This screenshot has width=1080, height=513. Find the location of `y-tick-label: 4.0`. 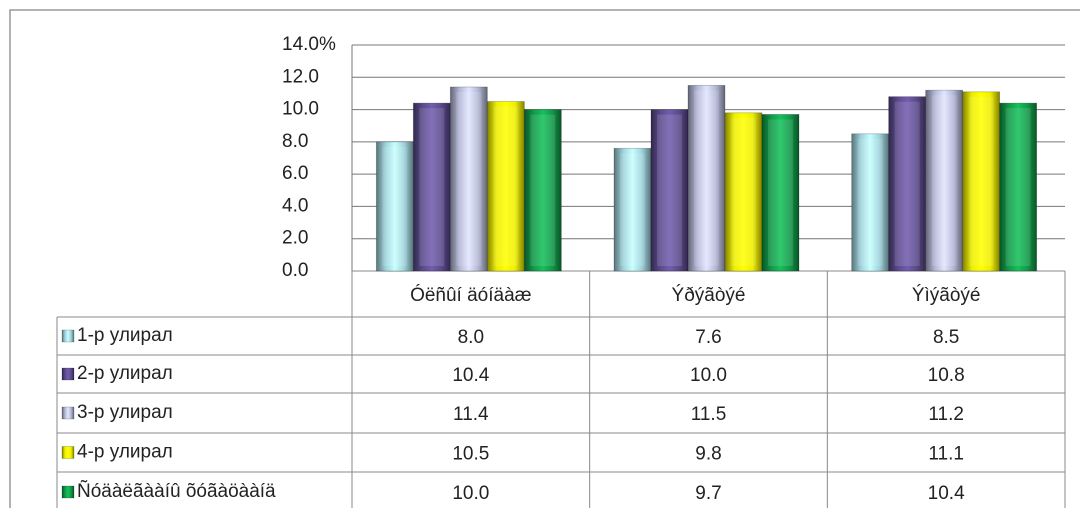

y-tick-label: 4.0 is located at coordinates (295, 205).